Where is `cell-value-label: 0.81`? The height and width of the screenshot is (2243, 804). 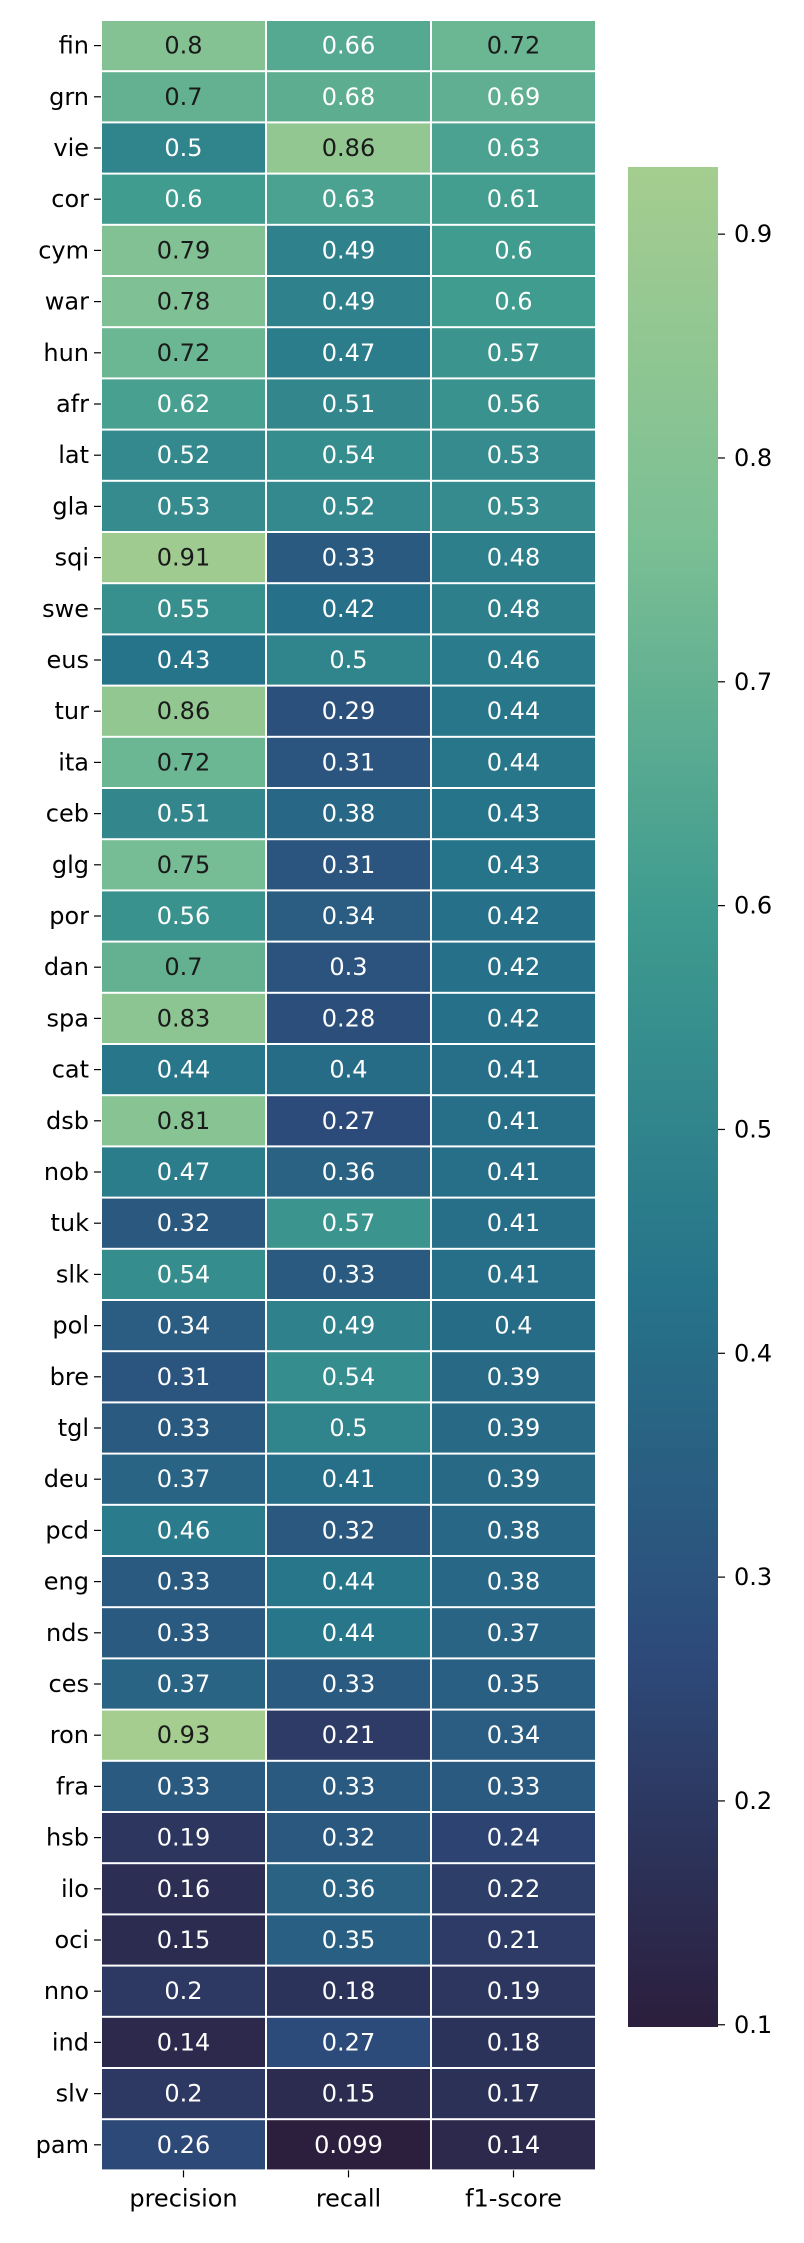 cell-value-label: 0.81 is located at coordinates (183, 1121).